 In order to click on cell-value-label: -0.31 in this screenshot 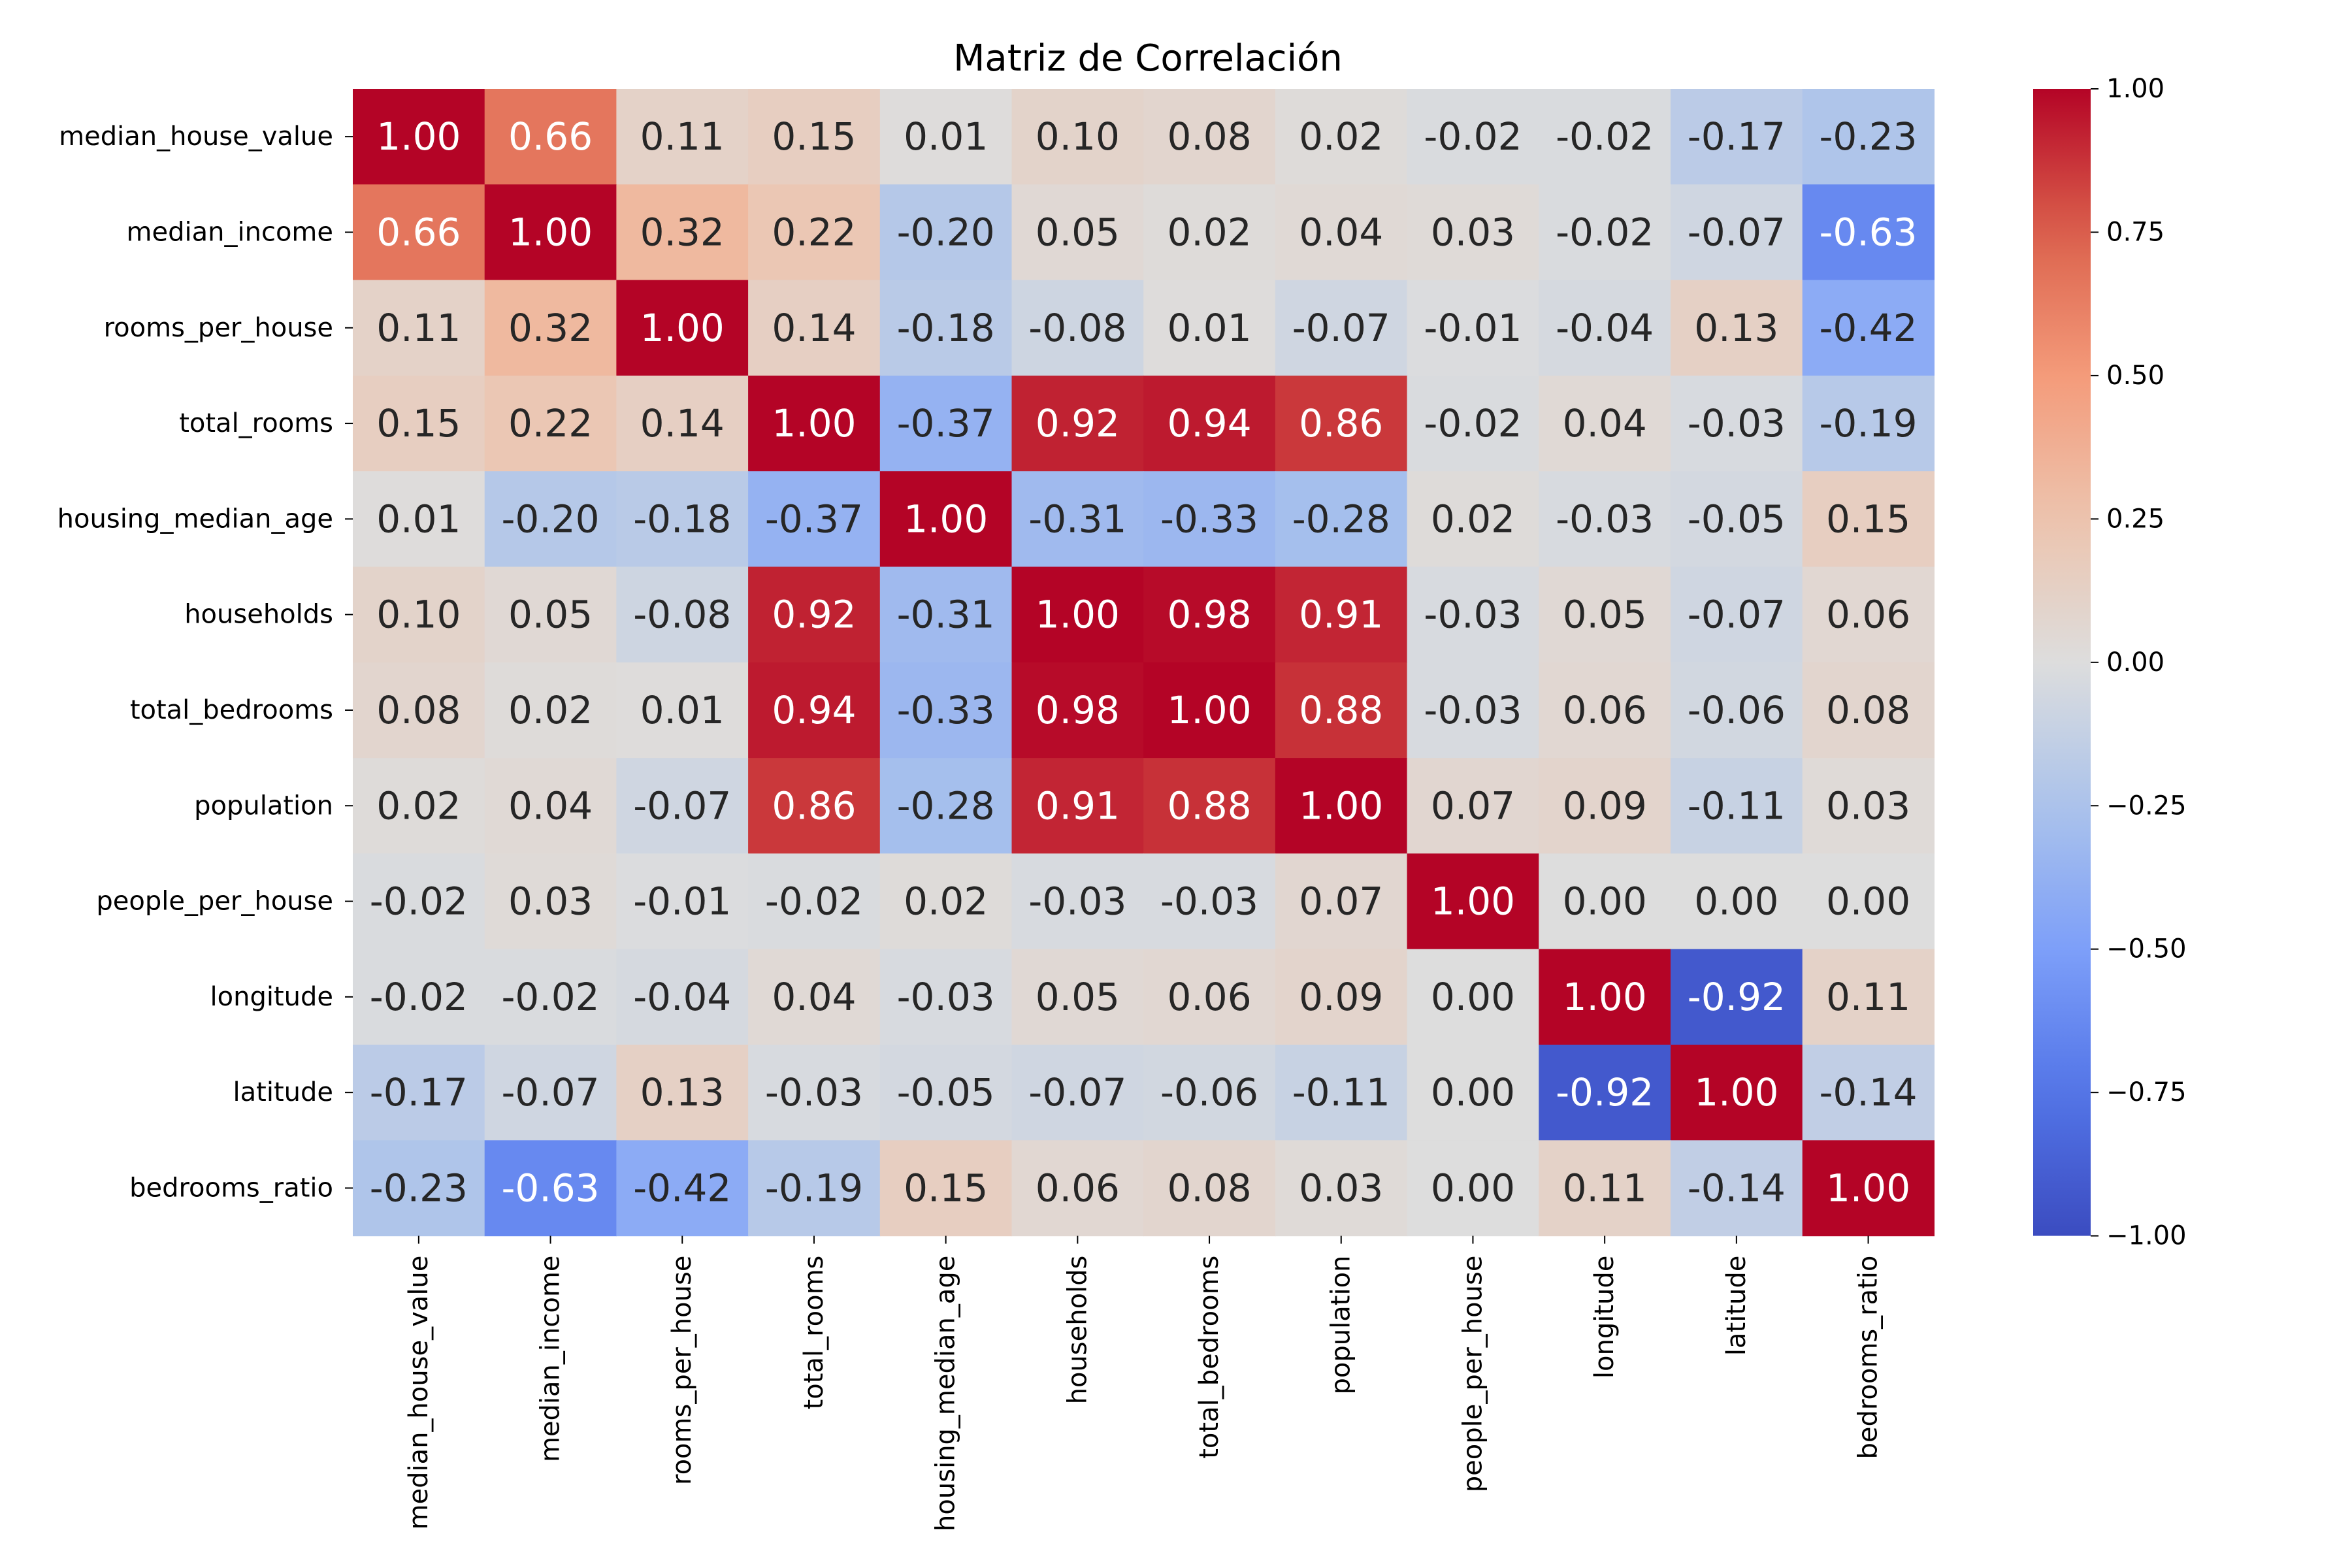, I will do `click(1077, 519)`.